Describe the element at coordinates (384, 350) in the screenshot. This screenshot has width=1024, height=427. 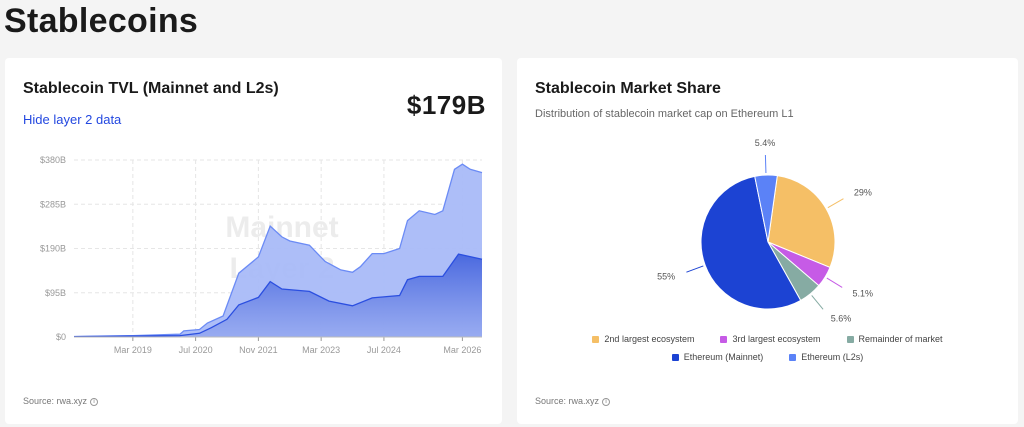
I see `x-tick-label: Jul 2024` at that location.